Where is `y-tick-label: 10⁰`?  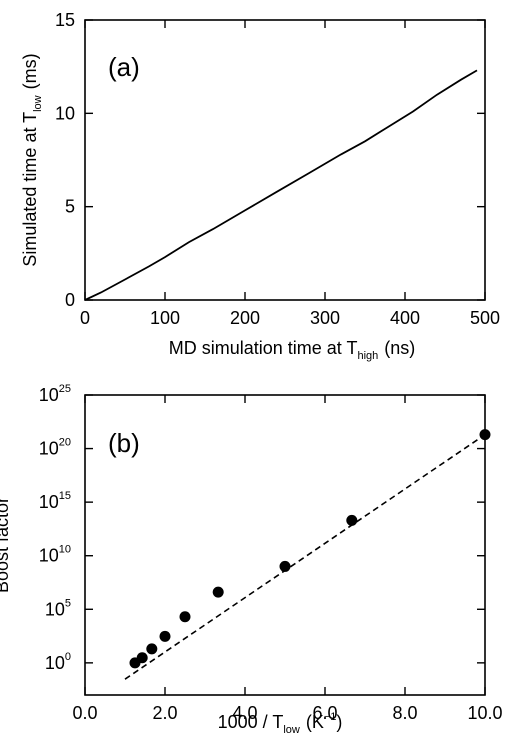 y-tick-label: 10⁰ is located at coordinates (58, 662).